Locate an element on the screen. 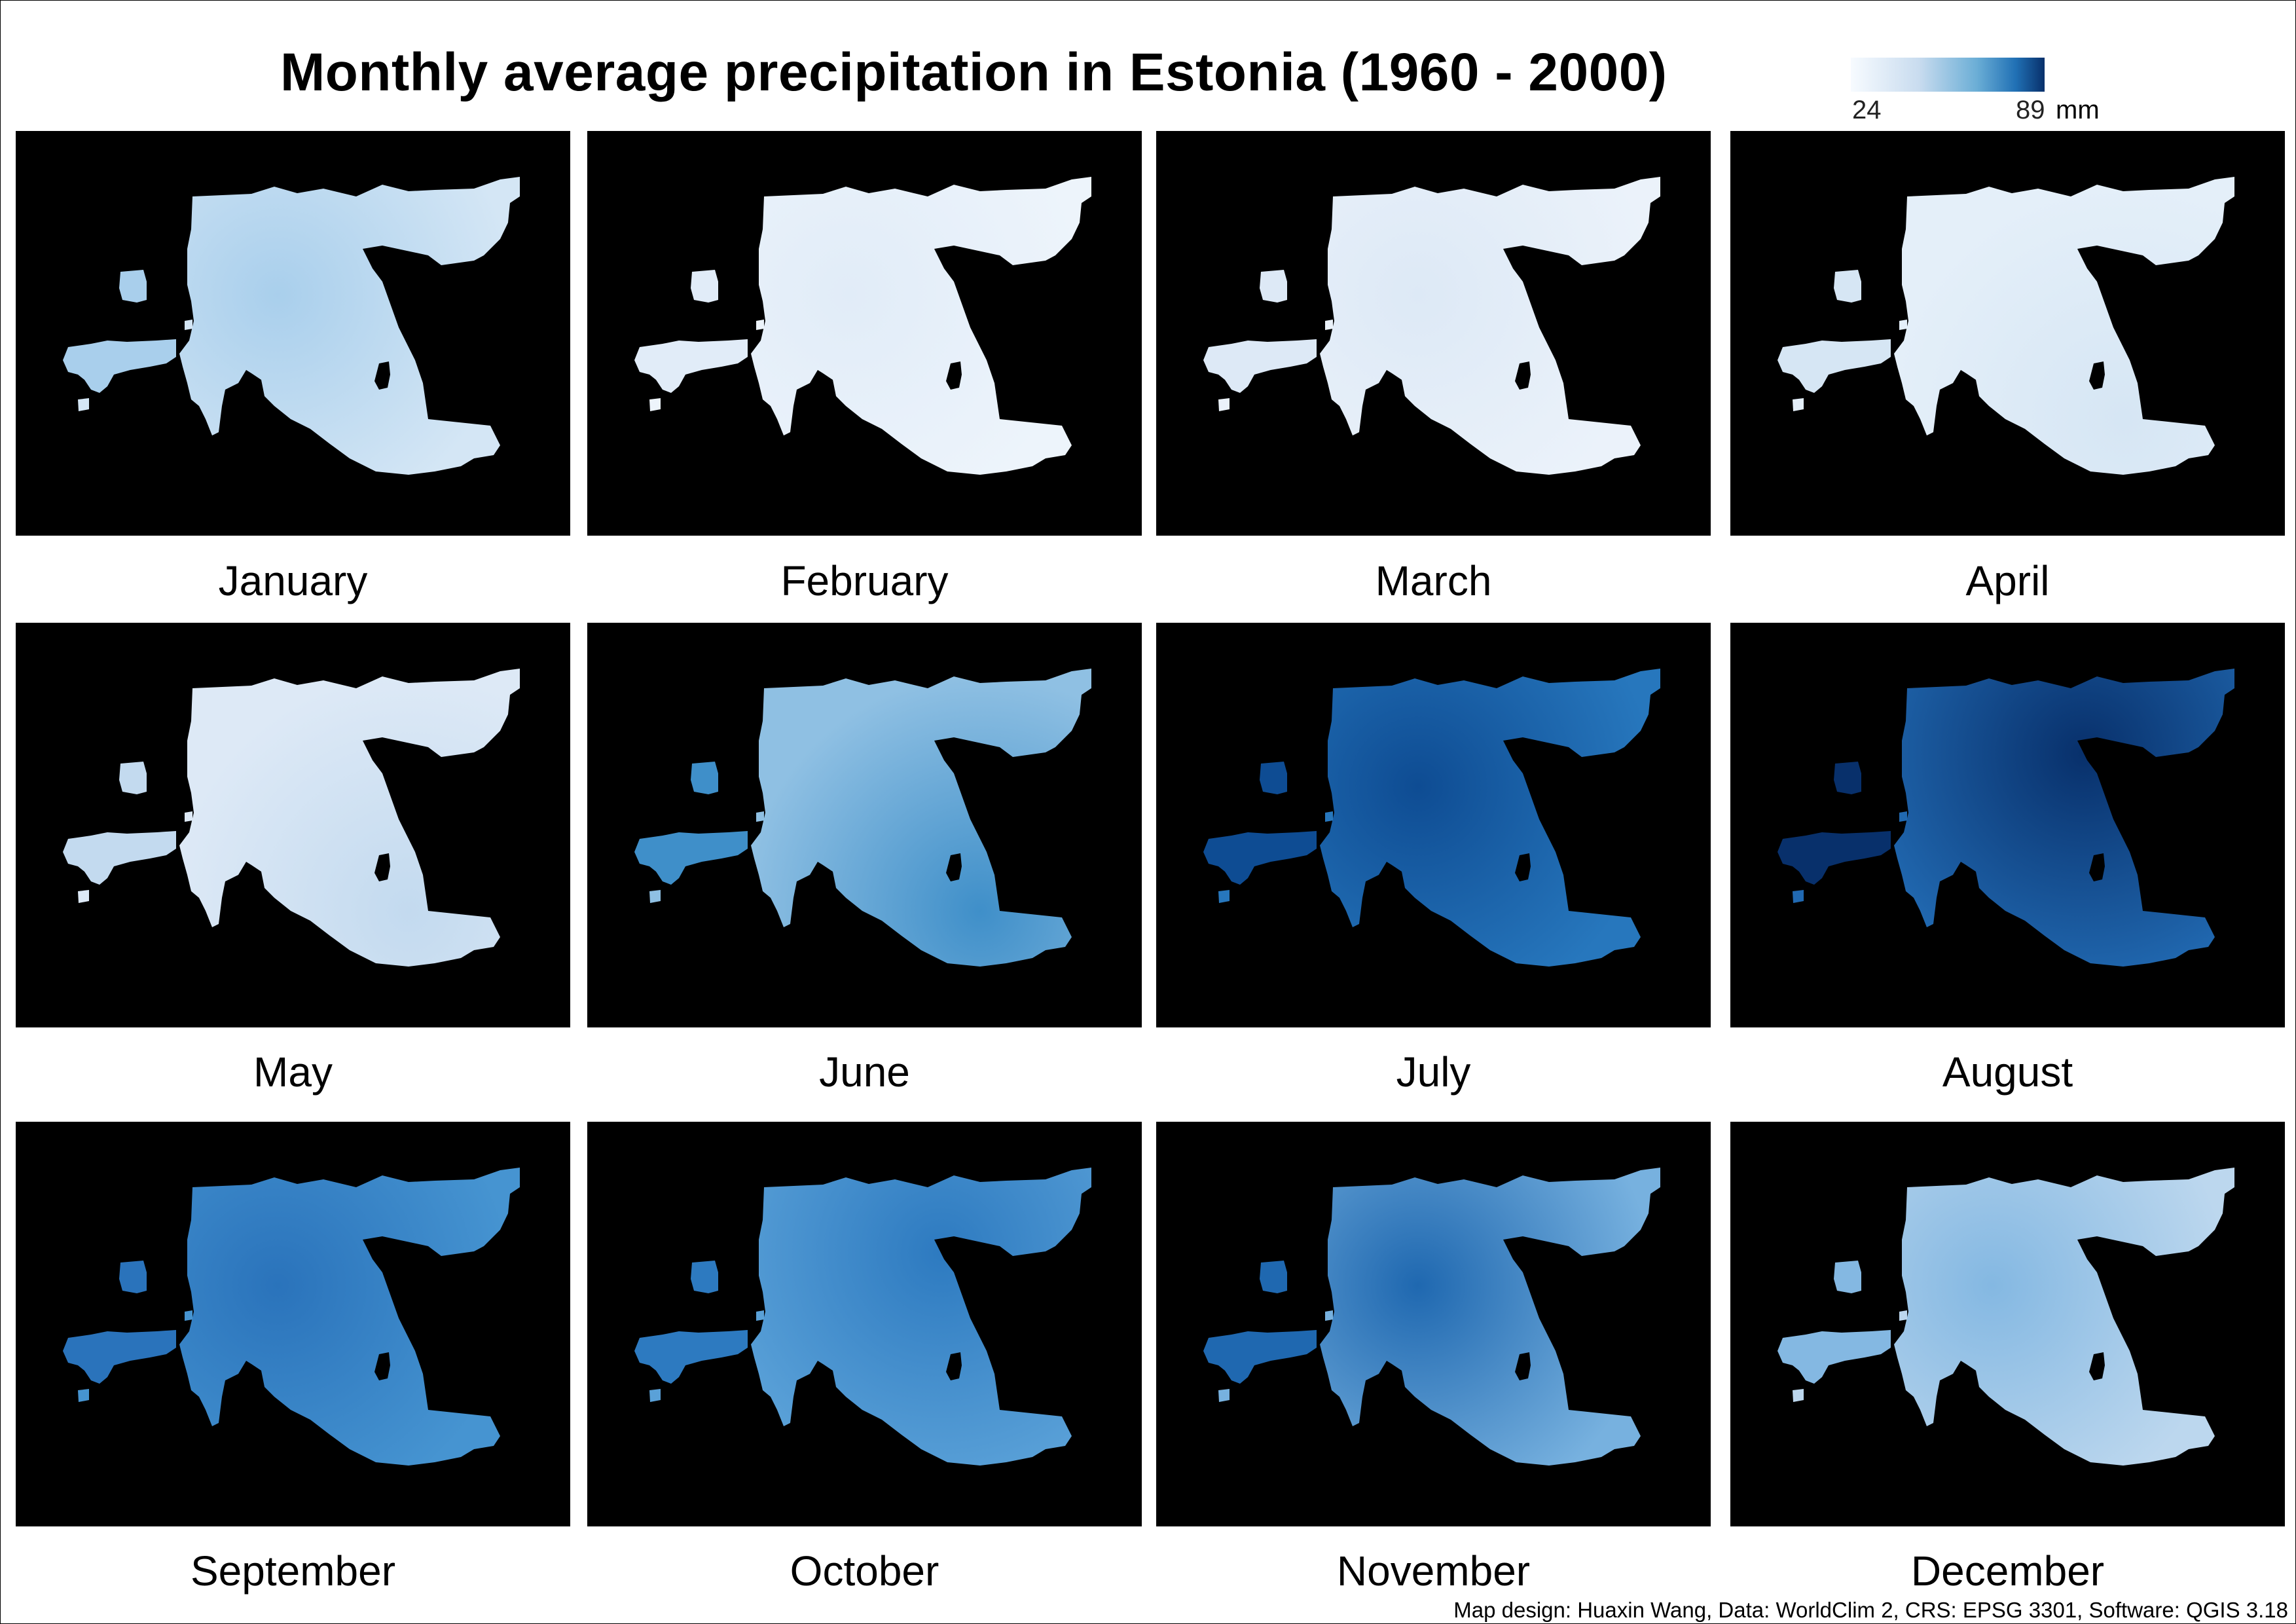 The width and height of the screenshot is (2296, 1624). color-legend: 24 89 mm is located at coordinates (1975, 94).